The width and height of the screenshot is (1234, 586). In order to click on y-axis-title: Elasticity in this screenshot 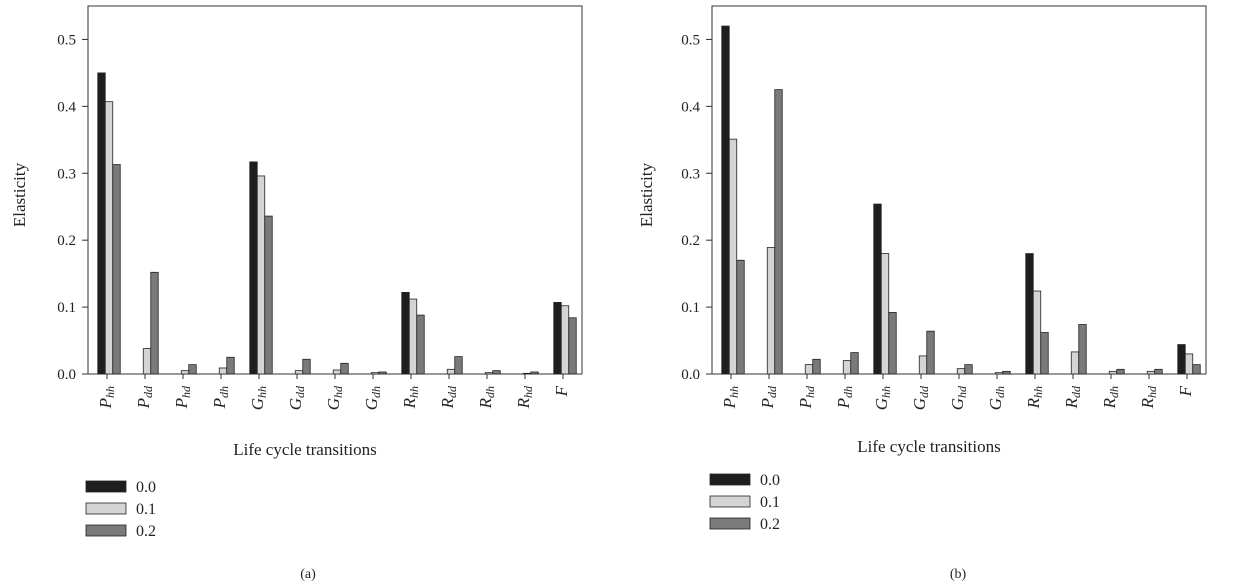, I will do `click(646, 194)`.